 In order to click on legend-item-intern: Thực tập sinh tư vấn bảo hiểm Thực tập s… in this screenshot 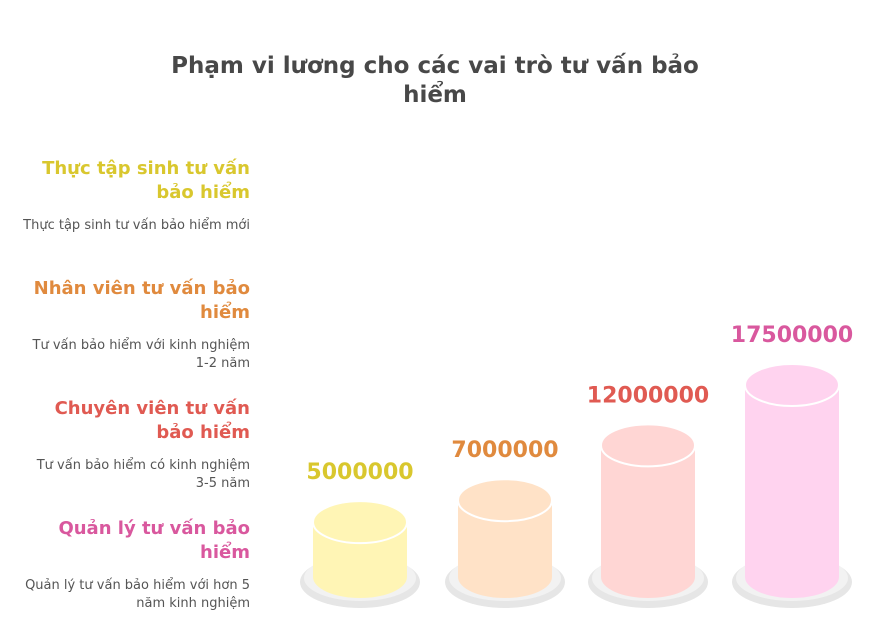, I will do `click(135, 196)`.